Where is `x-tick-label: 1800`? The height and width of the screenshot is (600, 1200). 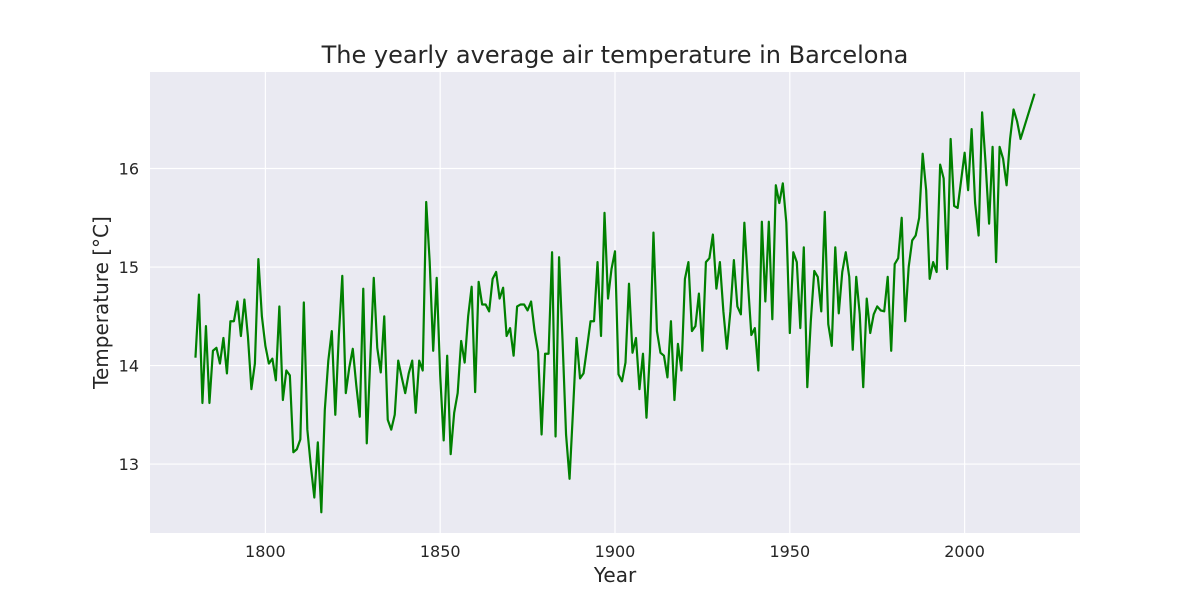 x-tick-label: 1800 is located at coordinates (265, 551).